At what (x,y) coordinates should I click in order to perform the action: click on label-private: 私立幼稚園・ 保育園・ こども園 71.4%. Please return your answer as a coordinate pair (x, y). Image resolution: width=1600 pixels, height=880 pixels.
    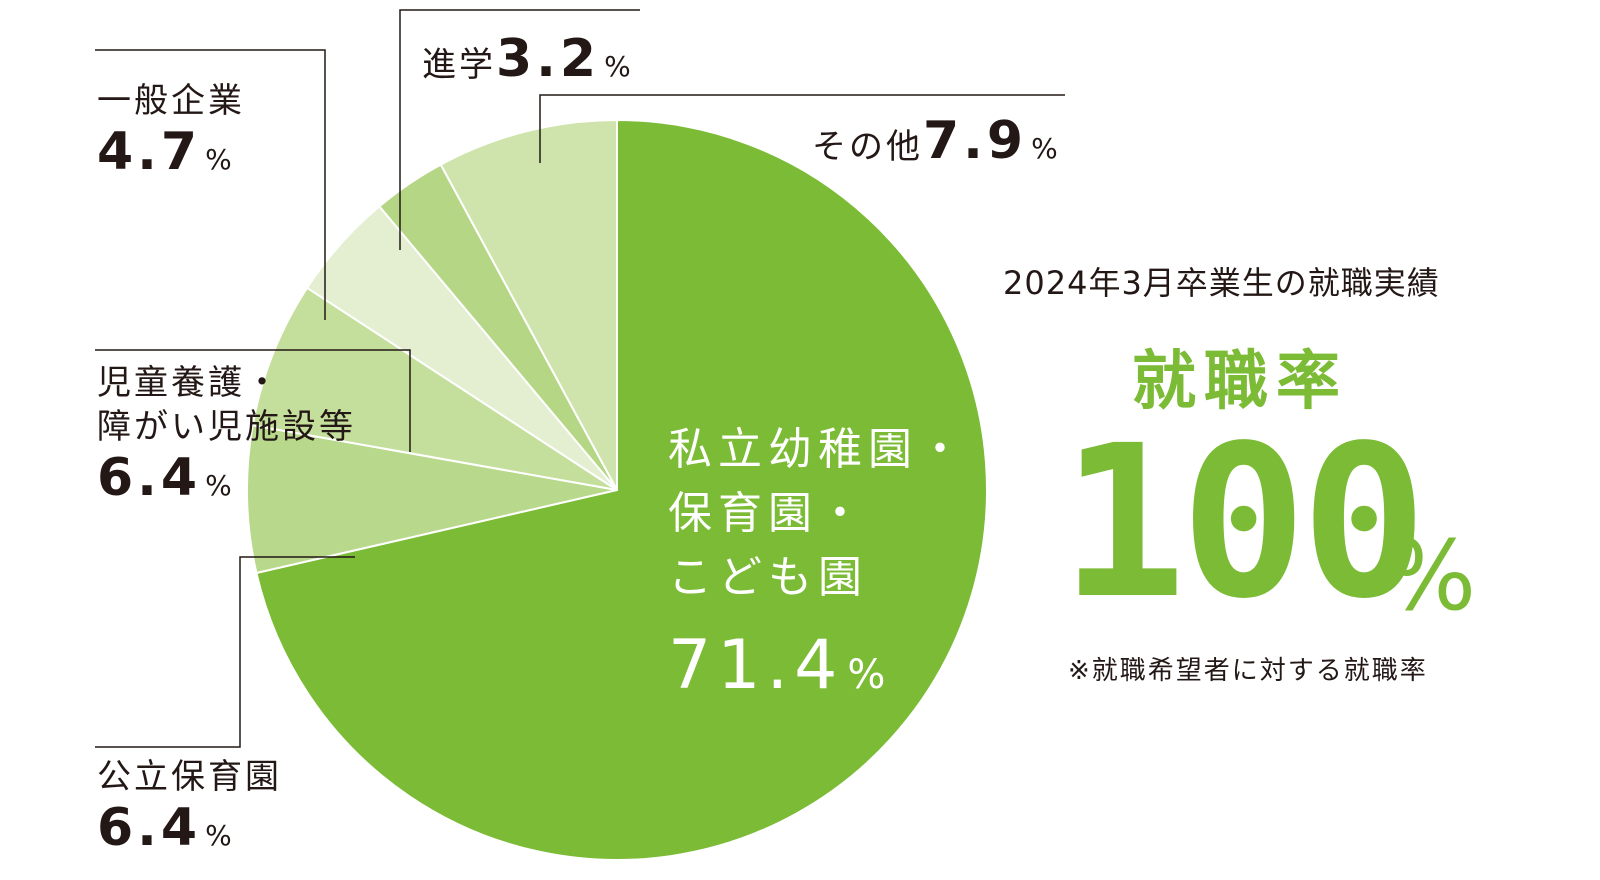
    Looking at the image, I should click on (818, 559).